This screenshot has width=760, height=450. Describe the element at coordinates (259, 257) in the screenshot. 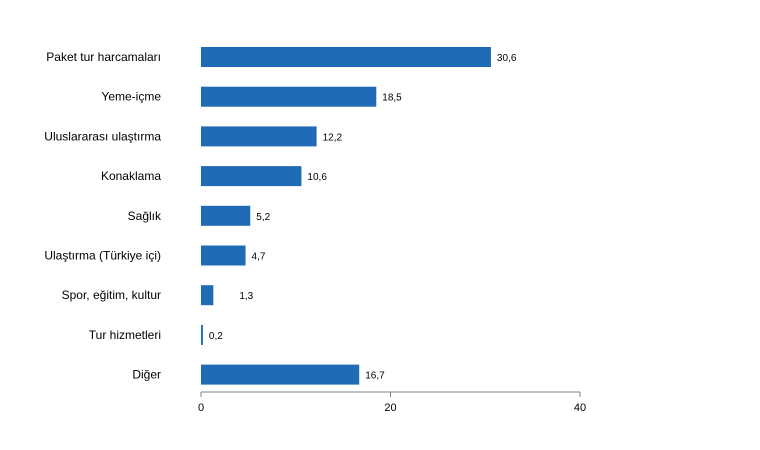

I see `value-label-5: 4,7` at that location.